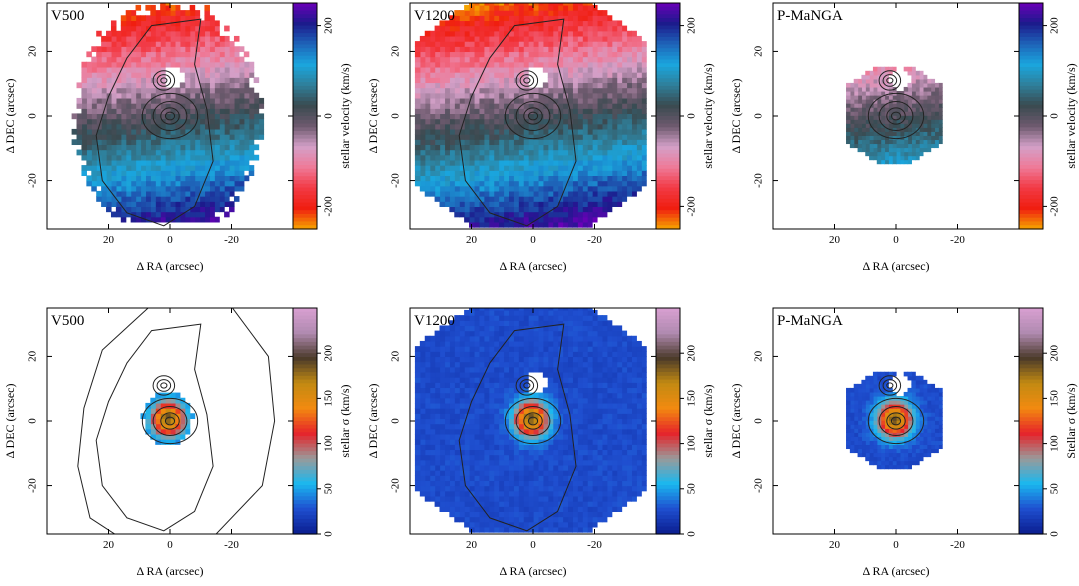  Describe the element at coordinates (692, 206) in the screenshot. I see `colorbar-tick-label: -200` at that location.